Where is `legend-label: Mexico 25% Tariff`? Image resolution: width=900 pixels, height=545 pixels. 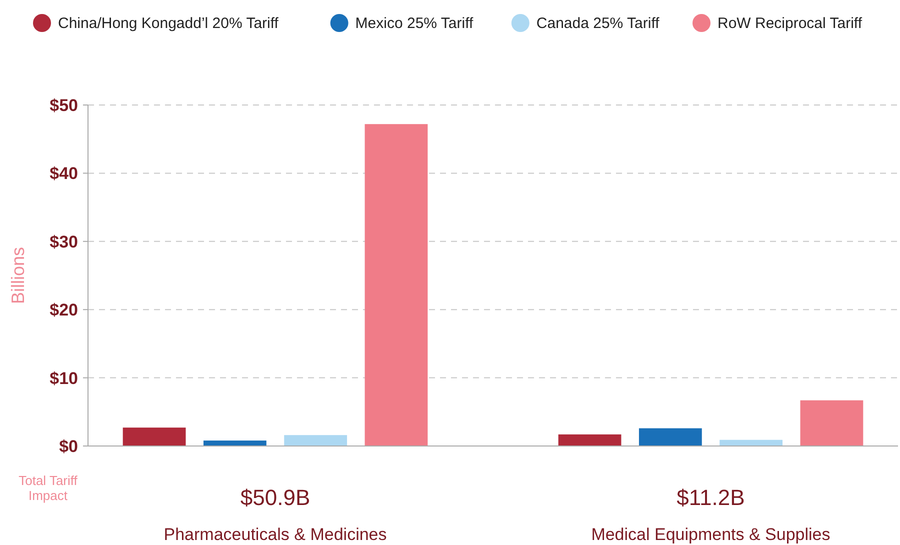
legend-label: Mexico 25% Tariff is located at coordinates (414, 23).